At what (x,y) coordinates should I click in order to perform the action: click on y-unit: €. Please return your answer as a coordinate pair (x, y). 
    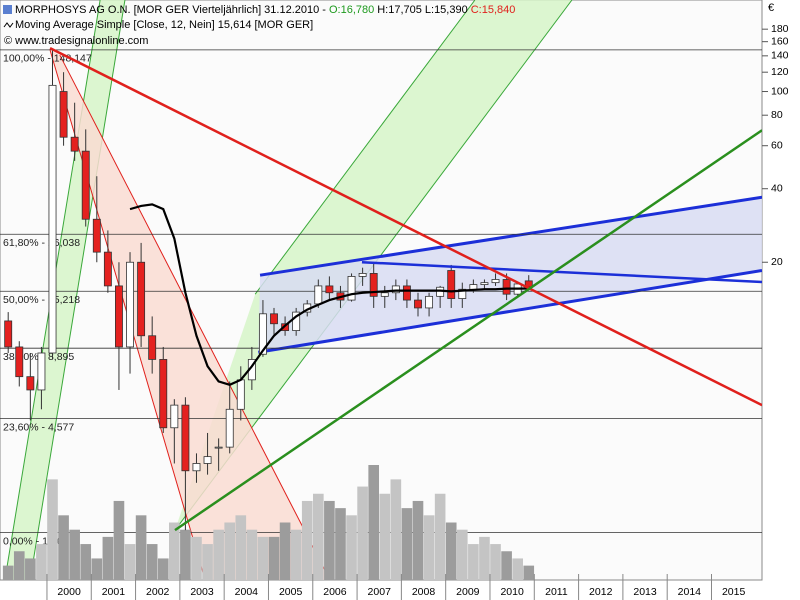
    Looking at the image, I should click on (771, 8).